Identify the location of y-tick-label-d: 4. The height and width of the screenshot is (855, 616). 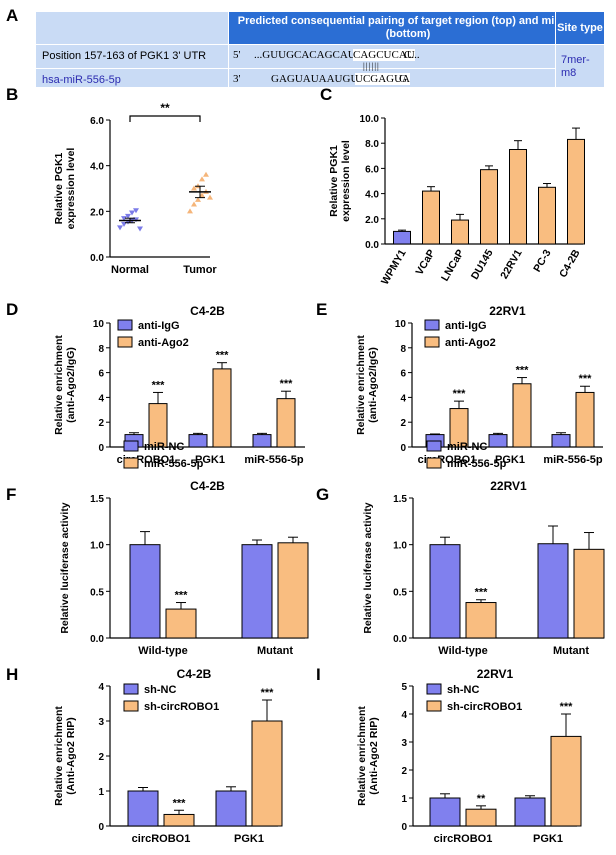
(101, 398).